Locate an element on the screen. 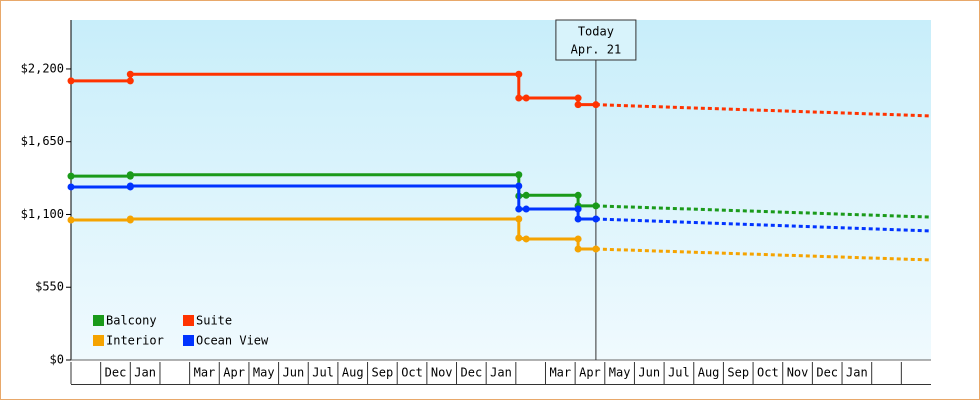 Image resolution: width=980 pixels, height=400 pixels. legend-label: Balcony is located at coordinates (131, 321).